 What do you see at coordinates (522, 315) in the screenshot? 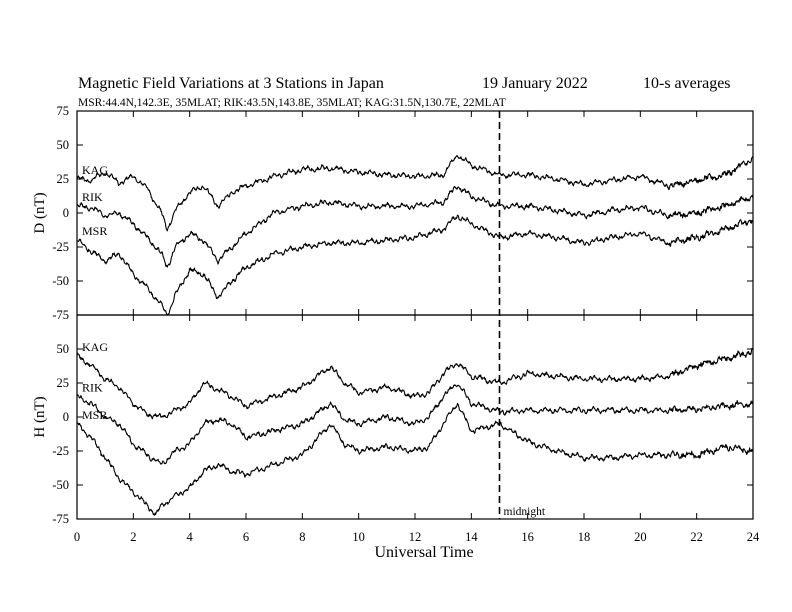
I see `midnight-marker: midnight` at bounding box center [522, 315].